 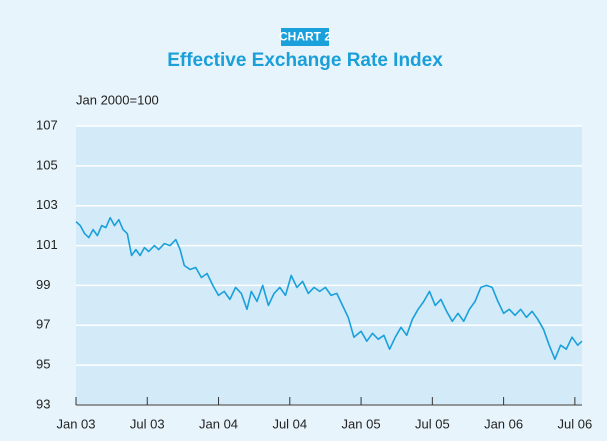 I want to click on y-tick-label: 99, so click(x=43, y=284).